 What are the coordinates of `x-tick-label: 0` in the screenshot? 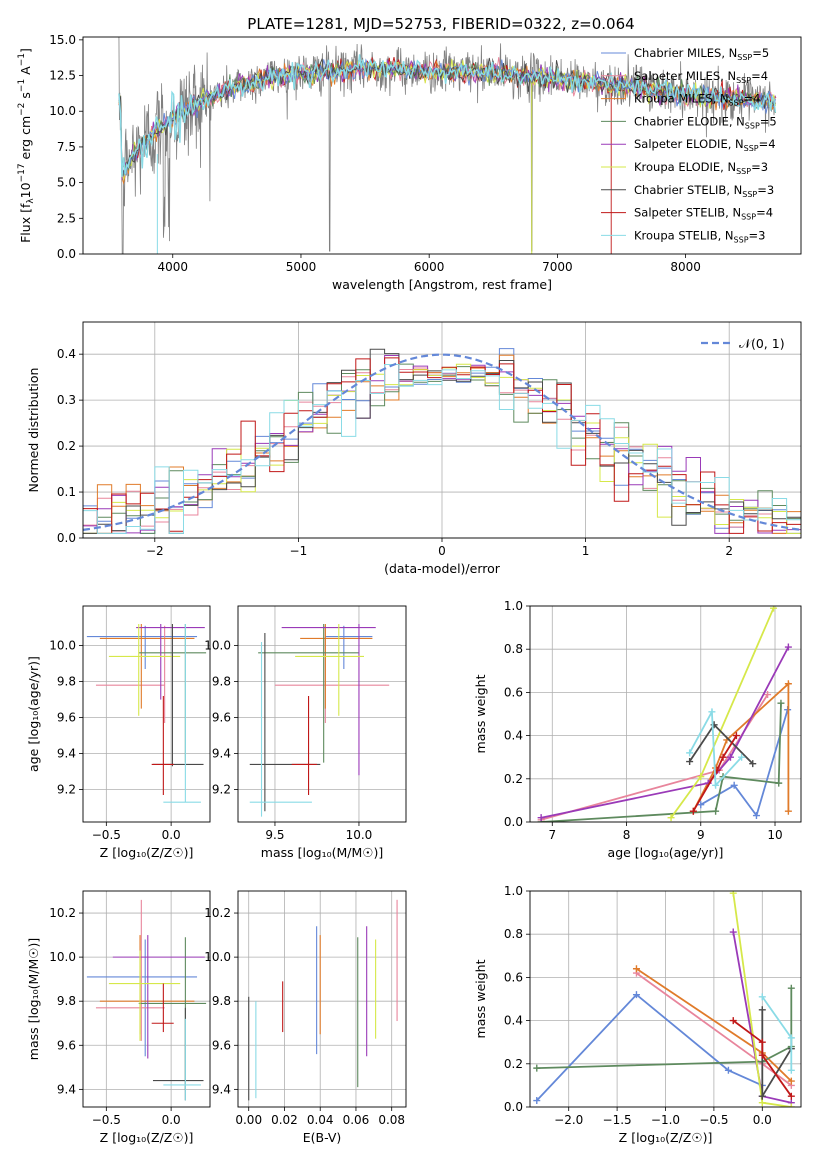 It's located at (442, 551).